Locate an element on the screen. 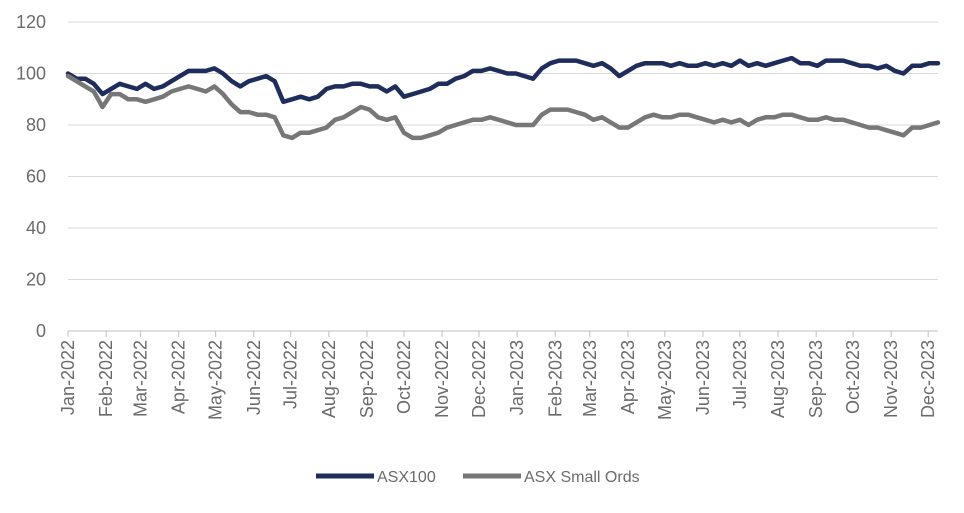 This screenshot has width=964, height=513. x-tick-label-apr-2022: Apr-2022 is located at coordinates (179, 377).